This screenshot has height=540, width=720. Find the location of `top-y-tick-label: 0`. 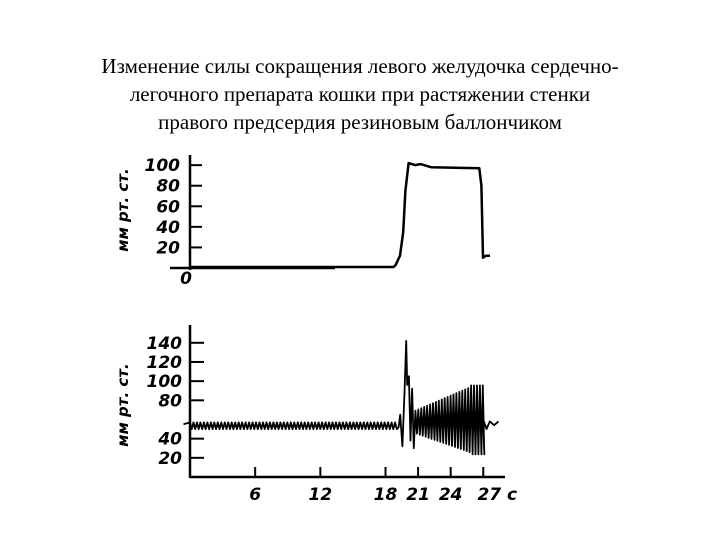

top-y-tick-label: 0 is located at coordinates (186, 279).